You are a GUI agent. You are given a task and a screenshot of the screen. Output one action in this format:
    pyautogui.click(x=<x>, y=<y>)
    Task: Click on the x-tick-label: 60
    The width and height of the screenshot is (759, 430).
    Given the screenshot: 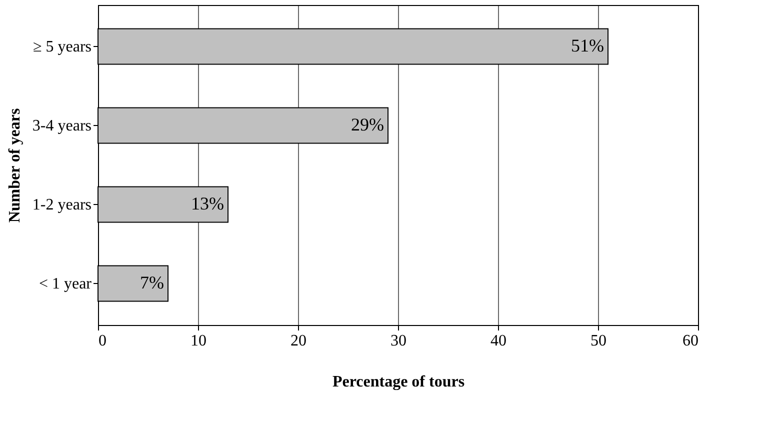 What is the action you would take?
    pyautogui.click(x=690, y=341)
    